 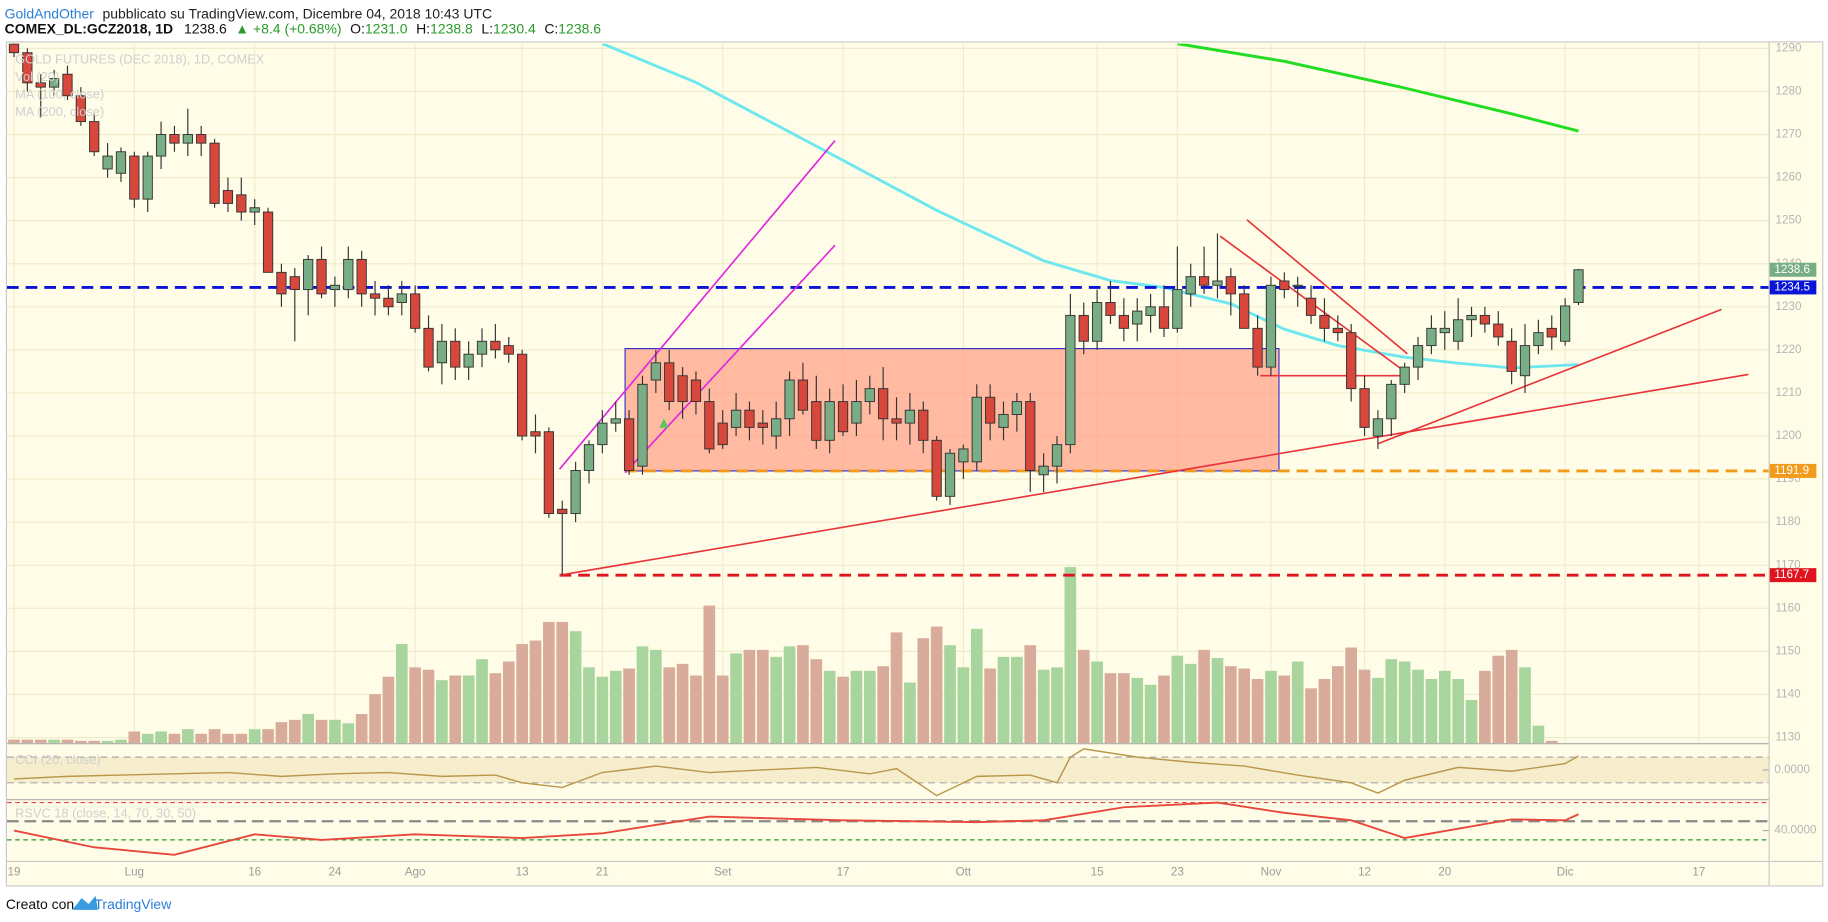 I want to click on high-label: H:, so click(x=423, y=28).